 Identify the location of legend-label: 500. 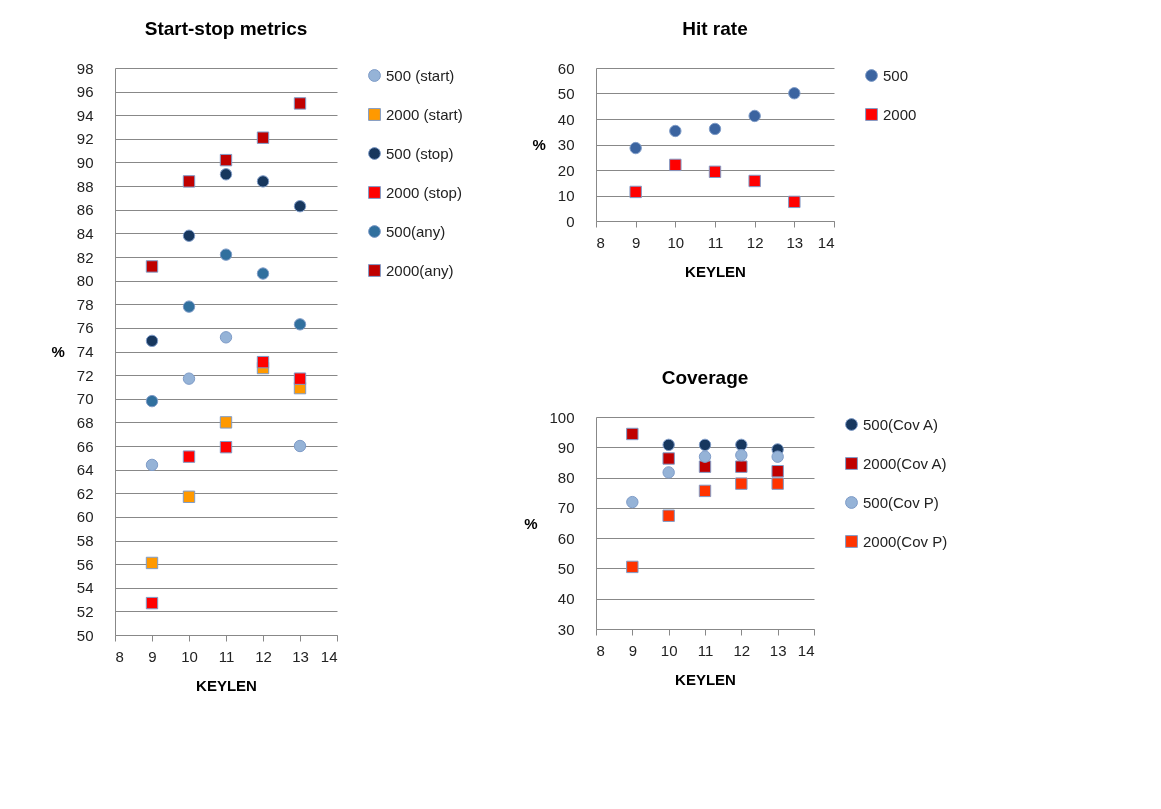
(896, 75).